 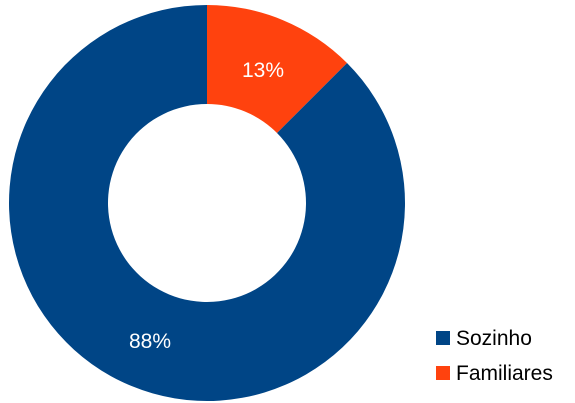 What do you see at coordinates (443, 373) in the screenshot?
I see `legend-swatch-familiares` at bounding box center [443, 373].